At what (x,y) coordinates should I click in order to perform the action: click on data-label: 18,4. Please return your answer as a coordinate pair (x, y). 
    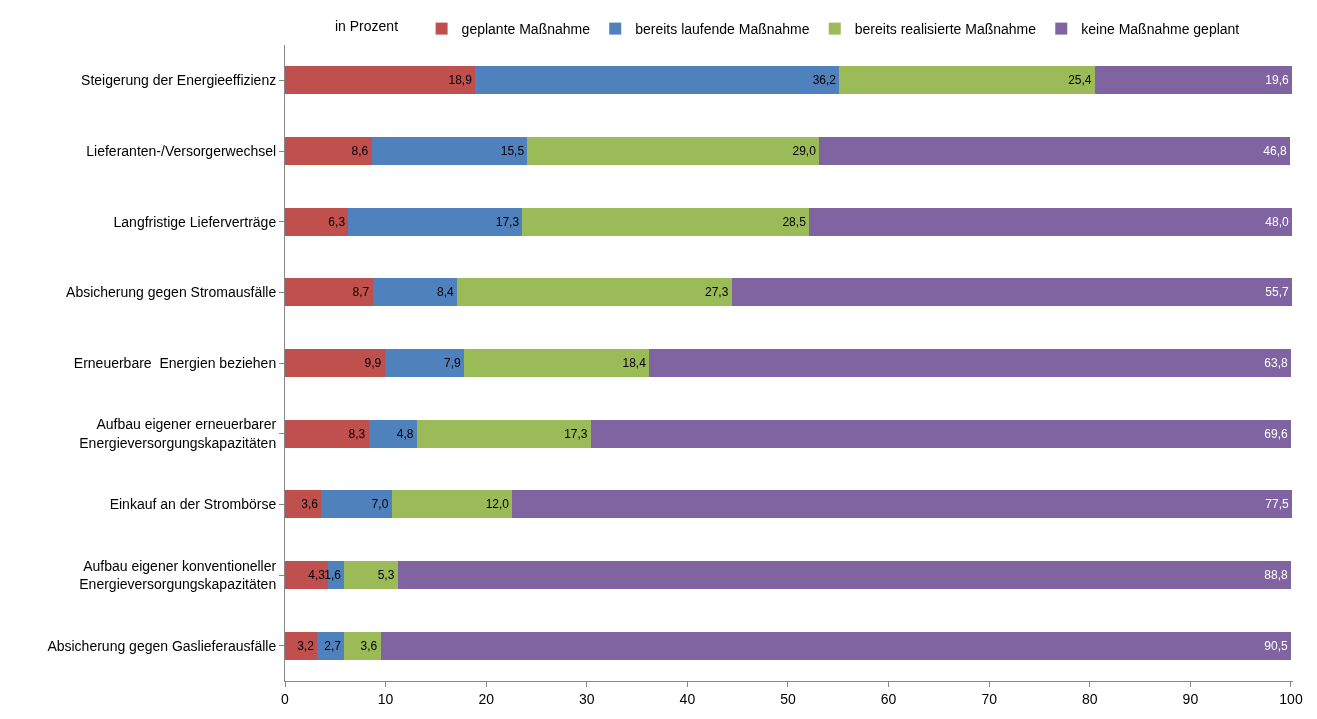
    Looking at the image, I should click on (634, 363).